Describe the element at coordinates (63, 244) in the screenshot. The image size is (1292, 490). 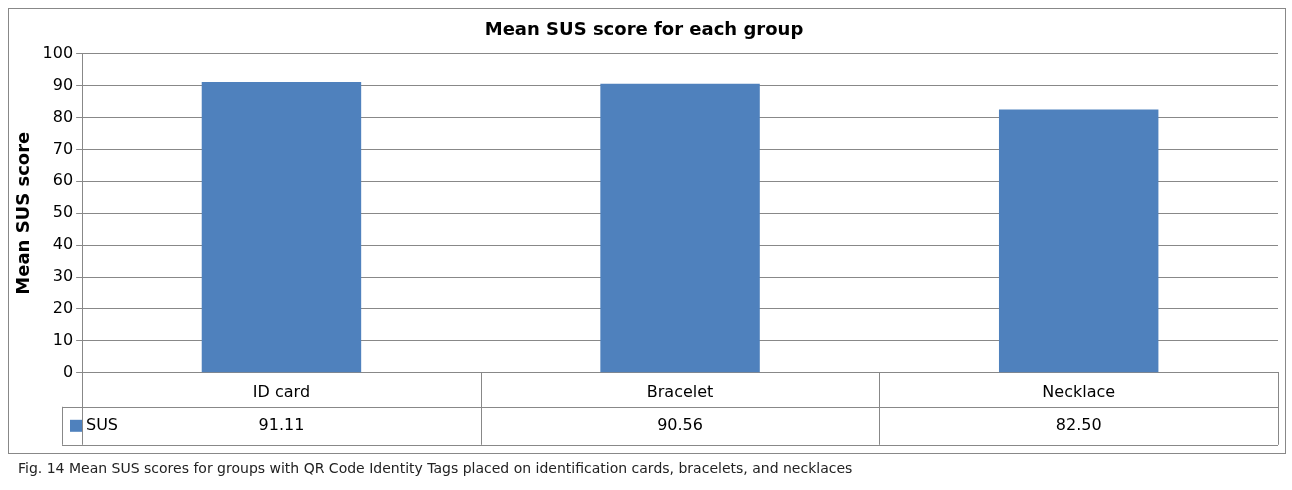
I see `y-tick-label: 40` at that location.